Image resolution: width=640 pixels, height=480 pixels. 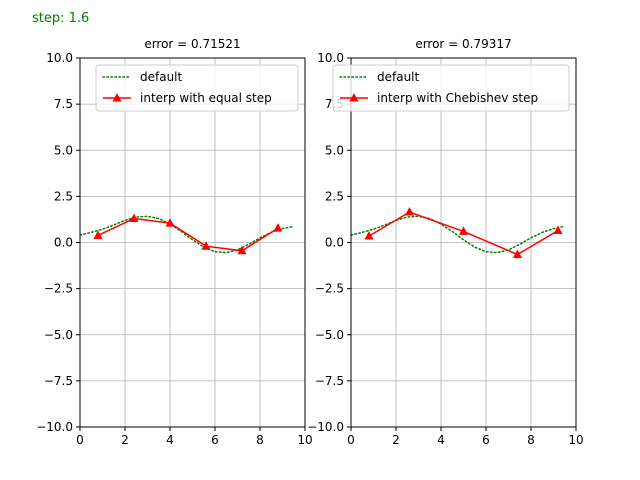 I want to click on legend-label: interp with equal step, so click(x=206, y=98).